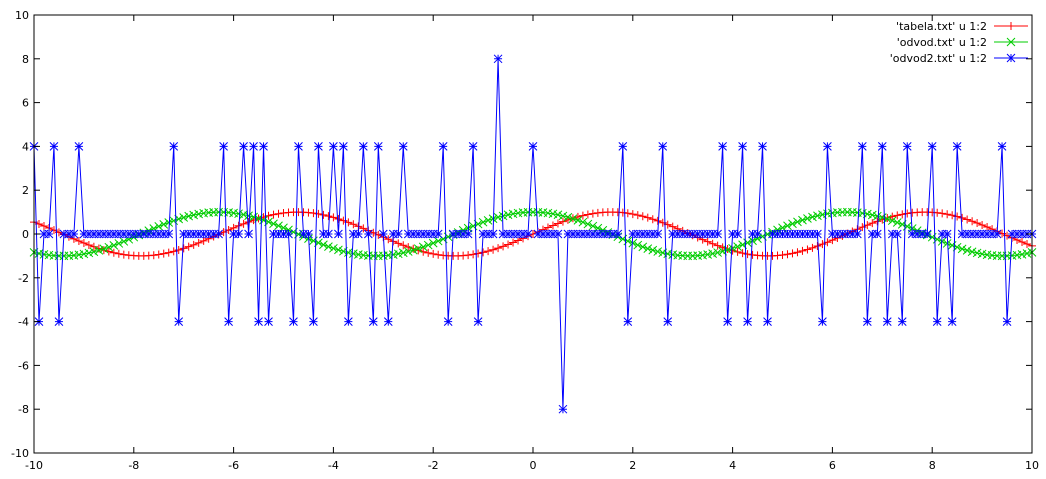  Describe the element at coordinates (23, 322) in the screenshot. I see `y-tick-label: -4` at that location.